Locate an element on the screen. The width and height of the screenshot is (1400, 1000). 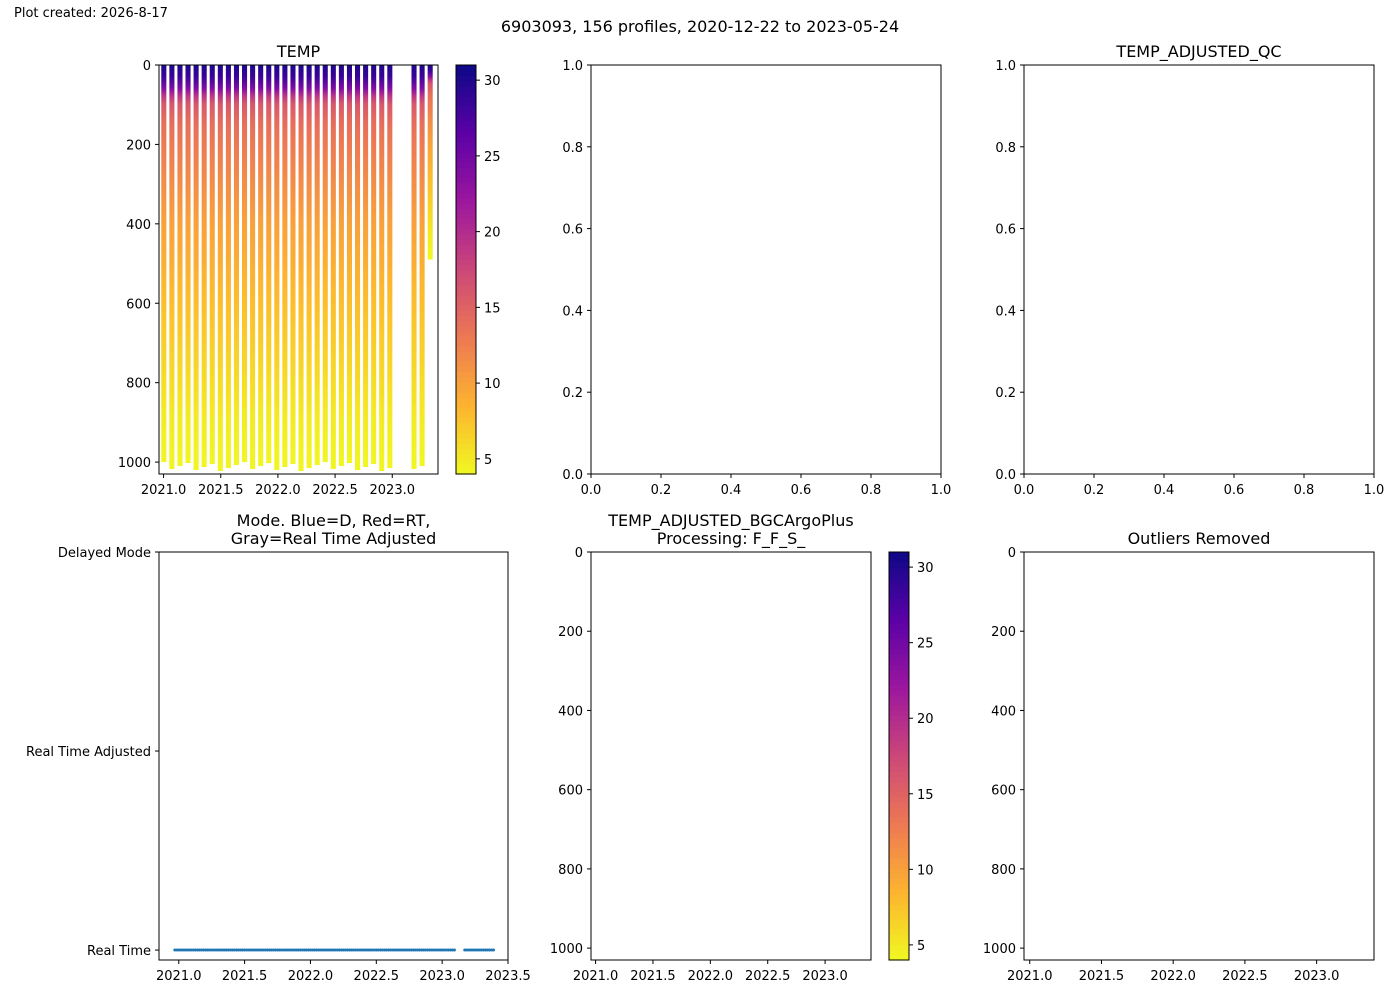
x-tick-label: 1.0 is located at coordinates (1374, 490).